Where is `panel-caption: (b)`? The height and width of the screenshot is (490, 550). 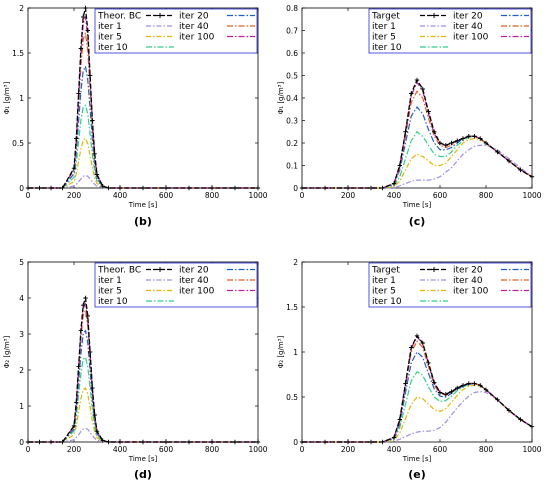
panel-caption: (b) is located at coordinates (143, 221).